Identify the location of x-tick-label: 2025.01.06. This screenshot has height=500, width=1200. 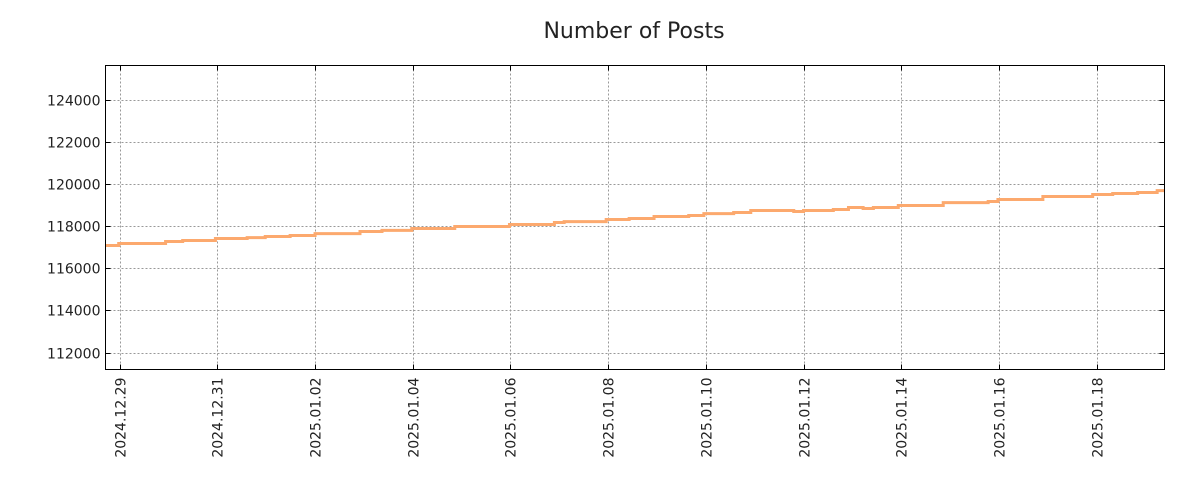
(512, 417).